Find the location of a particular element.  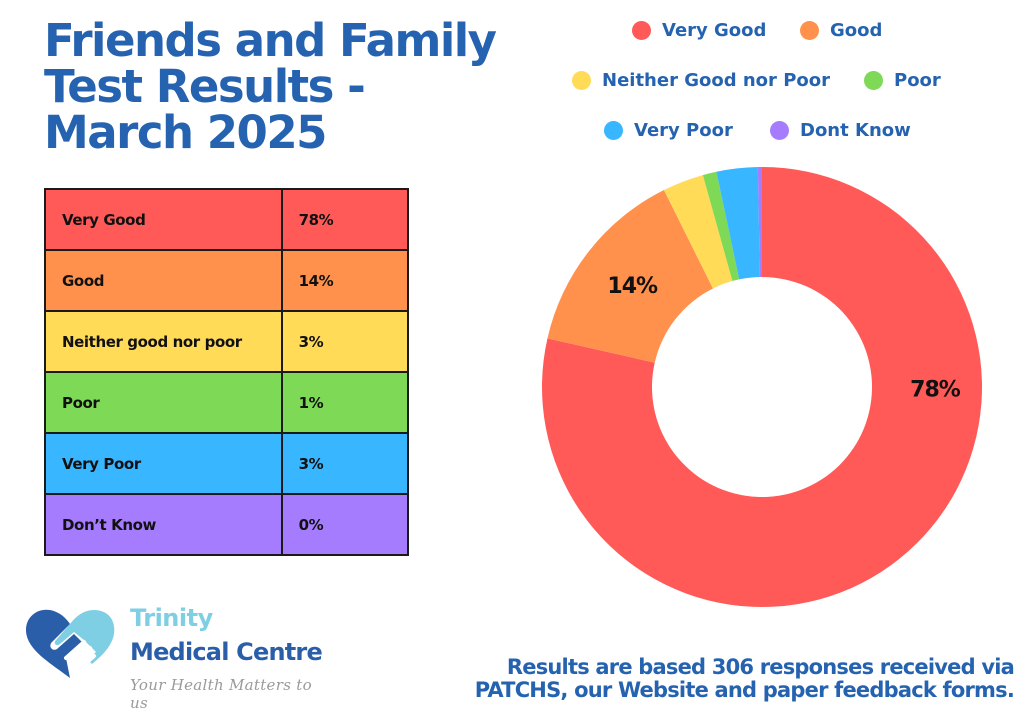

legend-item: Neither Good nor Poor is located at coordinates (701, 80).